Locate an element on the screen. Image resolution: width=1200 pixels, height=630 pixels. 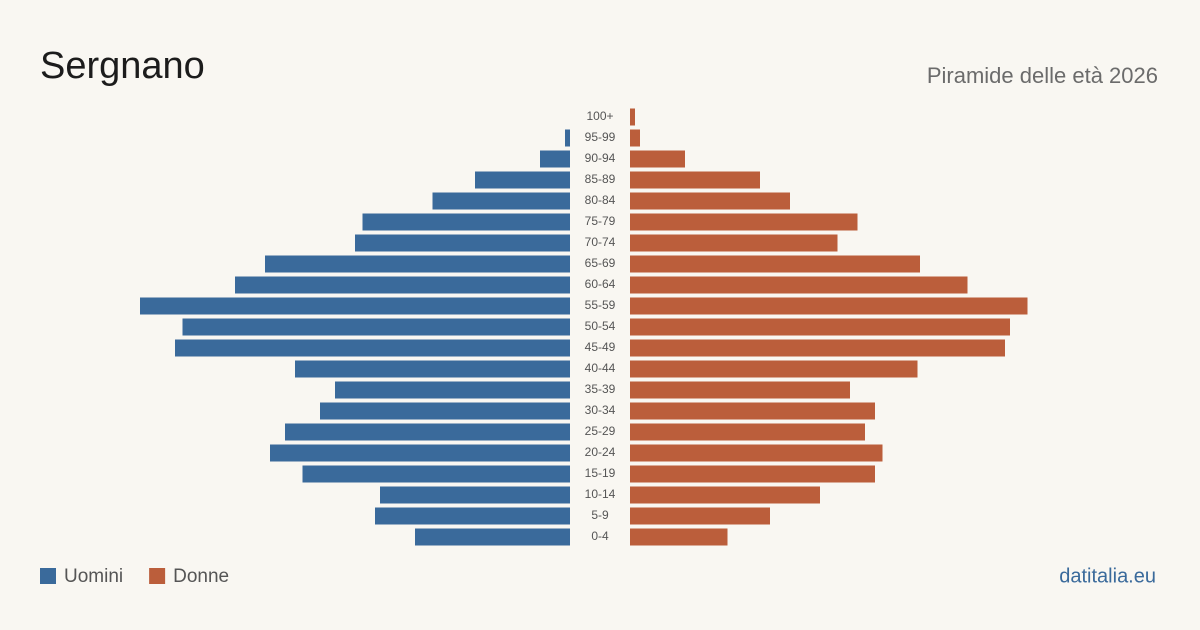
legend-label: Uomini is located at coordinates (93, 576).